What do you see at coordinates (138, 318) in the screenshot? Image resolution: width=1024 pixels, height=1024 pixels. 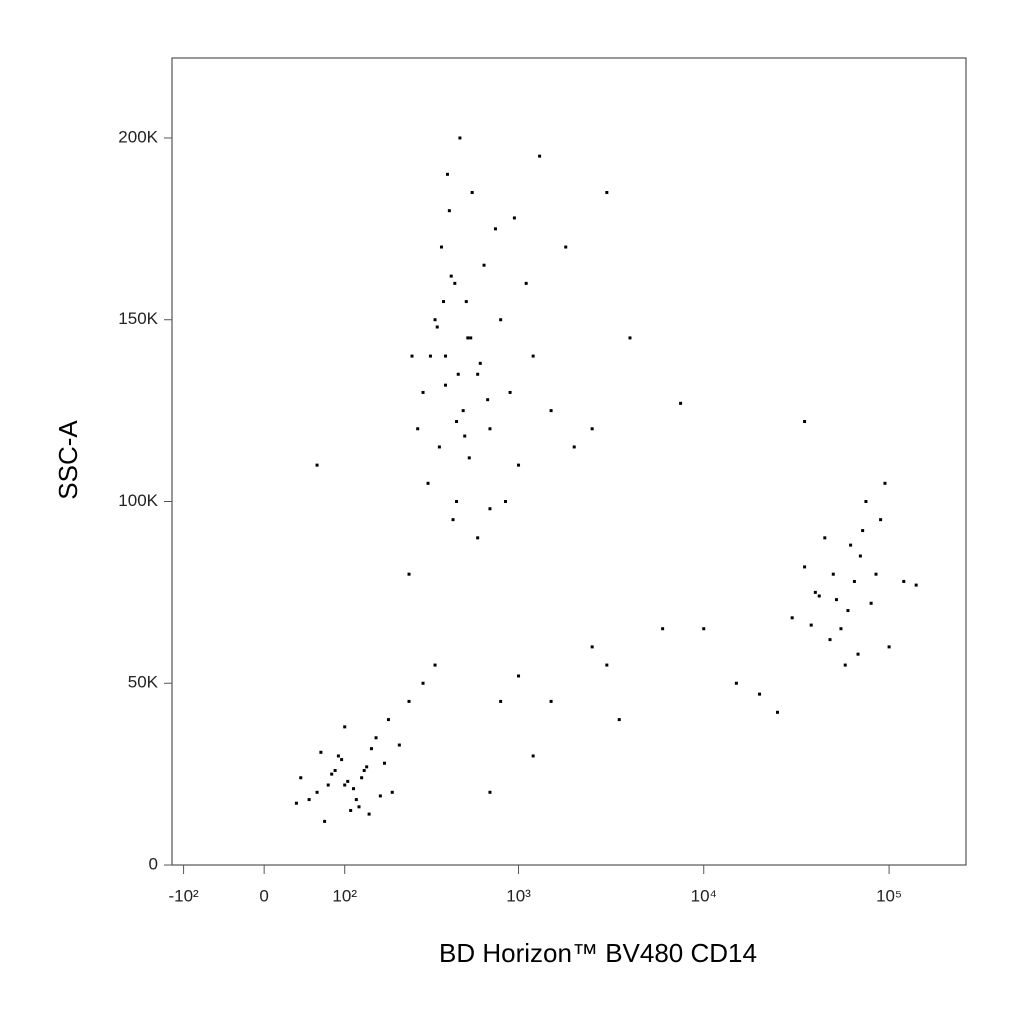 I see `y-tick-label: 150K` at bounding box center [138, 318].